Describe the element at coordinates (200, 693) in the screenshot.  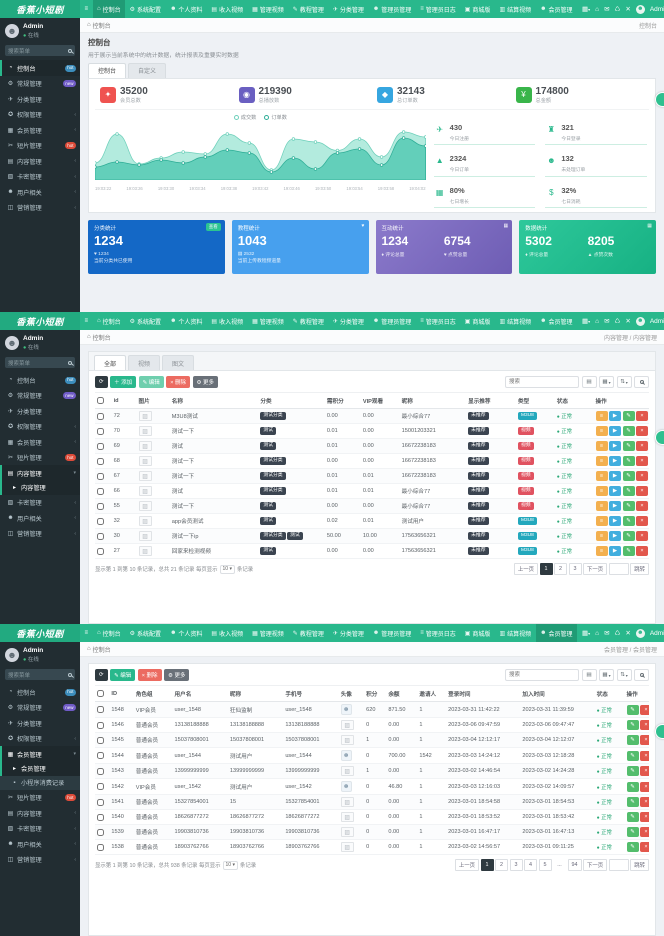
I see `column-header-用户名: 用户名` at that location.